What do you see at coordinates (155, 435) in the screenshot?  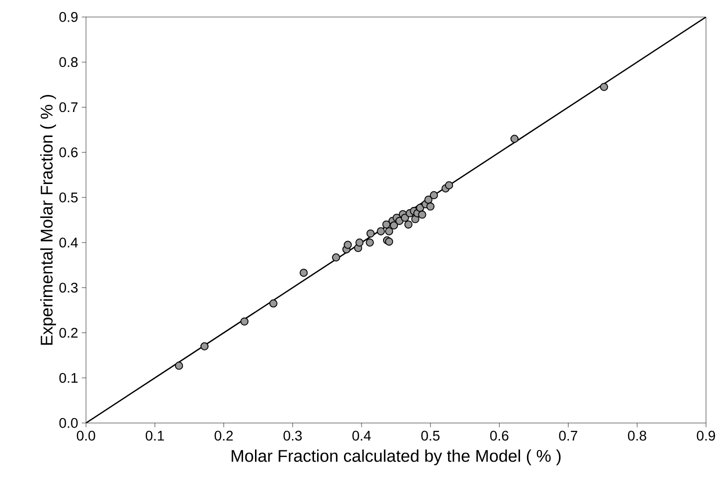 I see `x-tick-label: 0.1` at bounding box center [155, 435].